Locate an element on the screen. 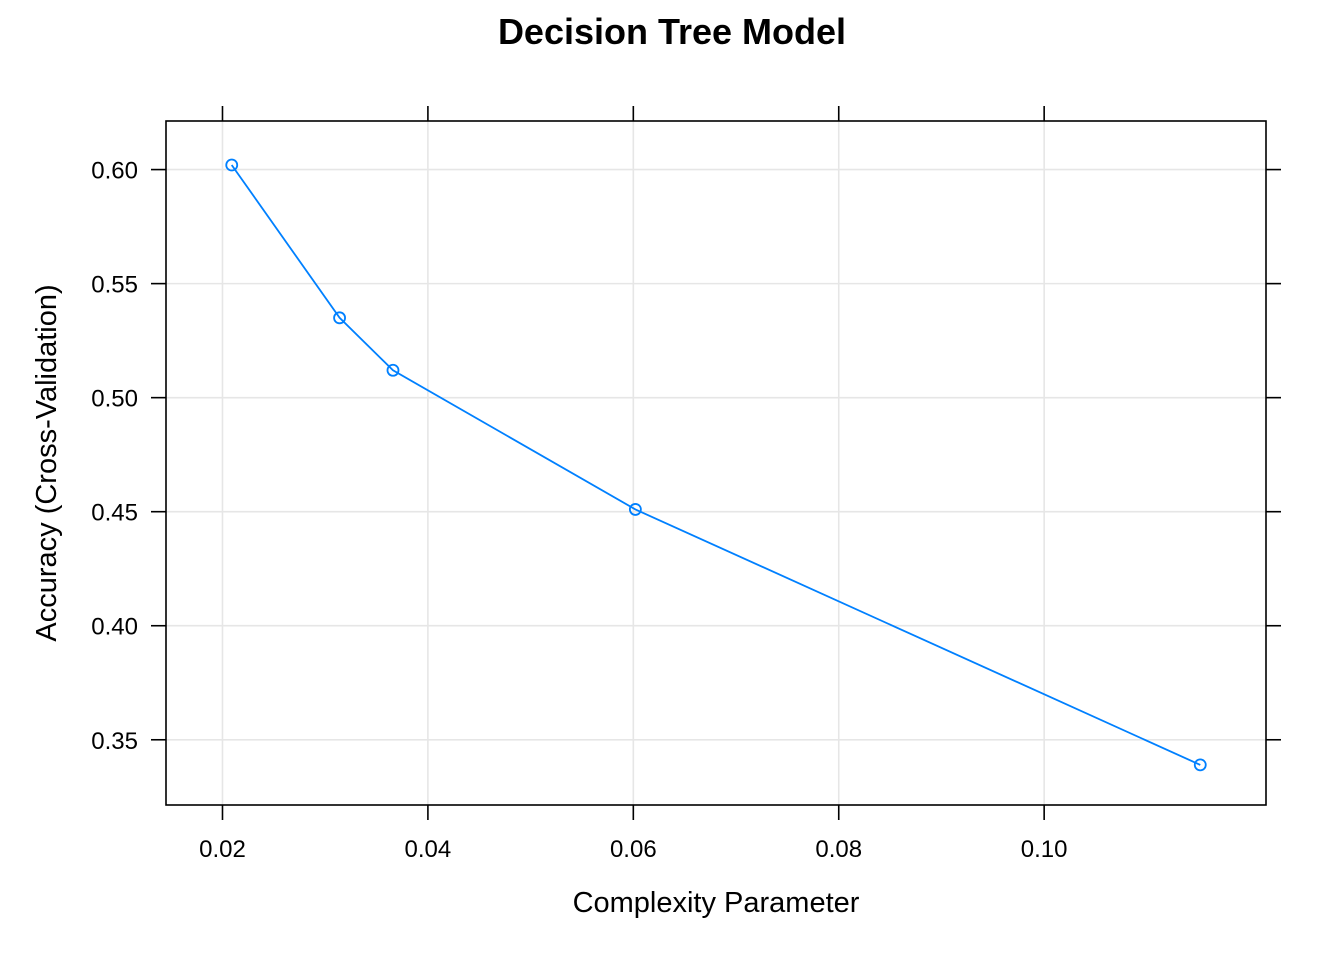 This screenshot has width=1344, height=965. x-tick-label: 0.08 is located at coordinates (838, 849).